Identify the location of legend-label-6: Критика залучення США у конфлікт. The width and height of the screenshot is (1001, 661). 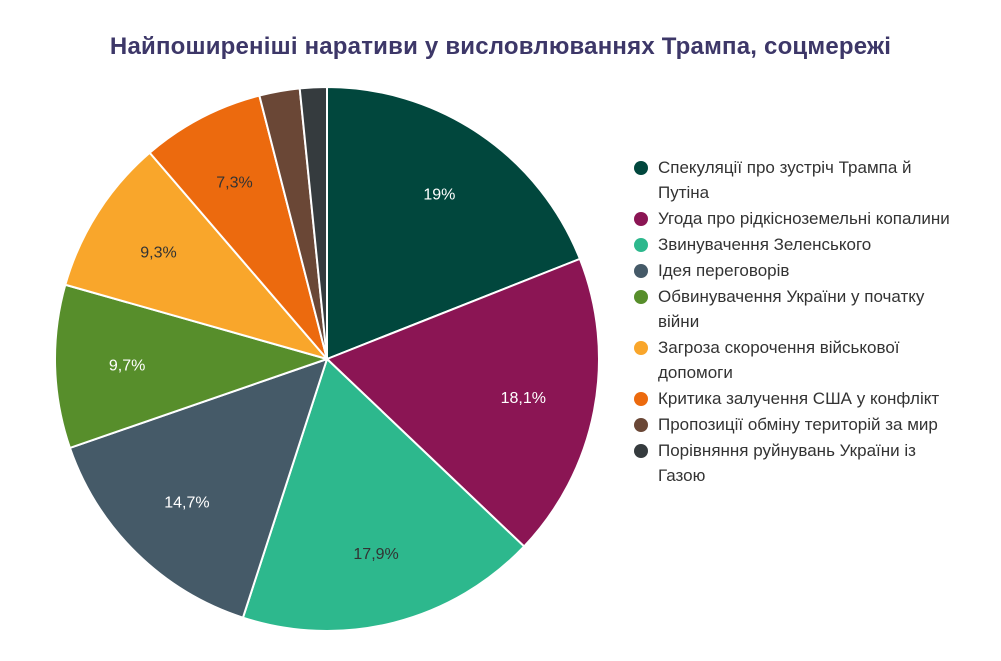
(799, 398).